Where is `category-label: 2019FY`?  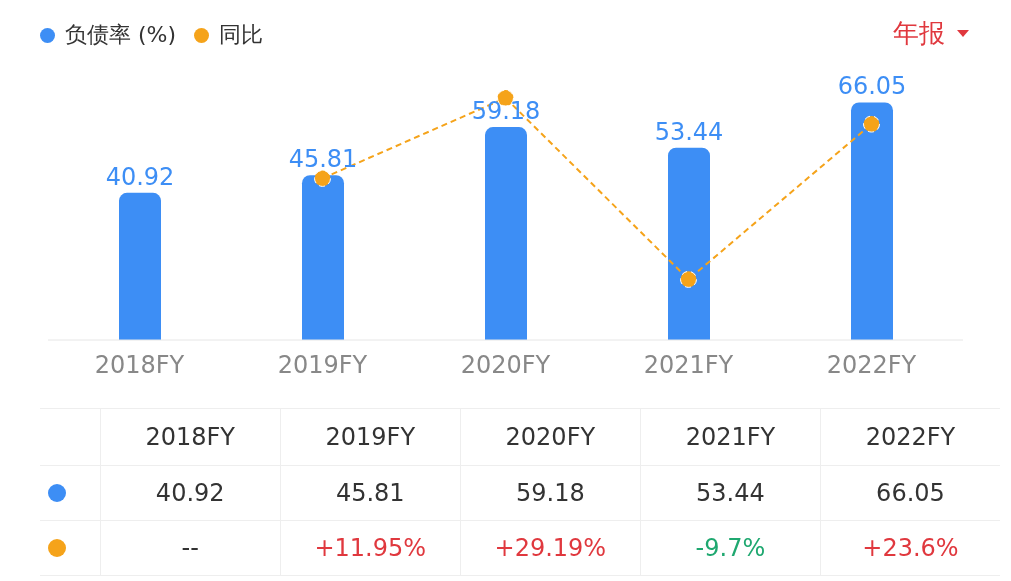 category-label: 2019FY is located at coordinates (370, 437).